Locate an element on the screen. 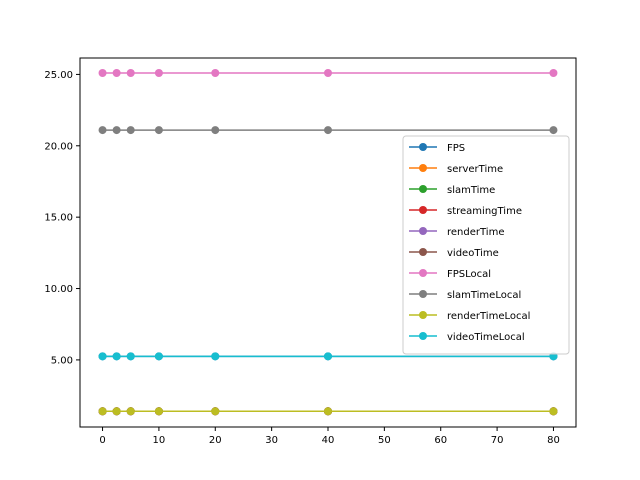  legend-label: slamTimeLocal is located at coordinates (484, 295).